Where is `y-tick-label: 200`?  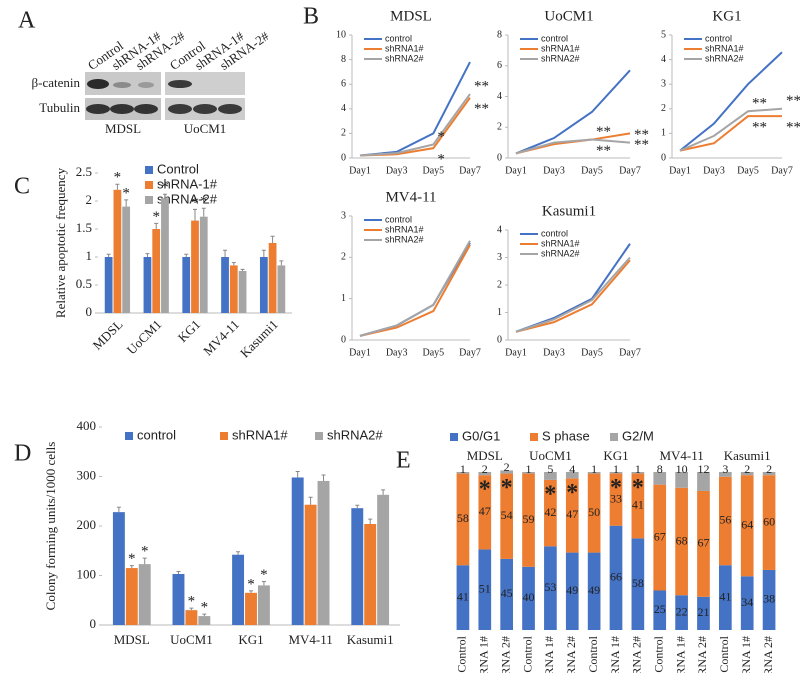 y-tick-label: 200 is located at coordinates (87, 524).